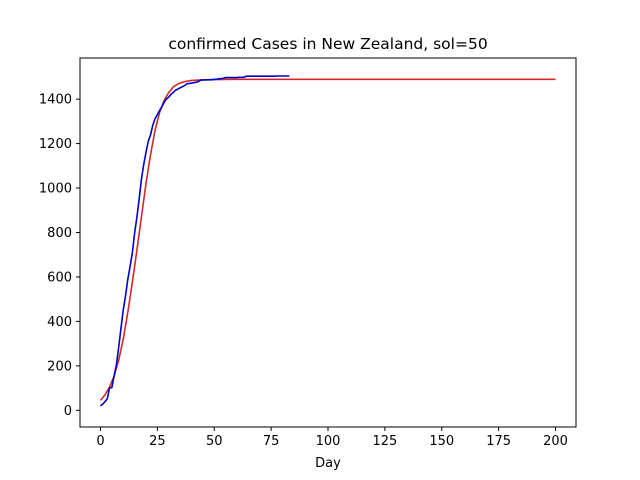 The width and height of the screenshot is (640, 480). What do you see at coordinates (327, 44) in the screenshot?
I see `chart-title: confirmed Cases in New Zealand, sol=50` at bounding box center [327, 44].